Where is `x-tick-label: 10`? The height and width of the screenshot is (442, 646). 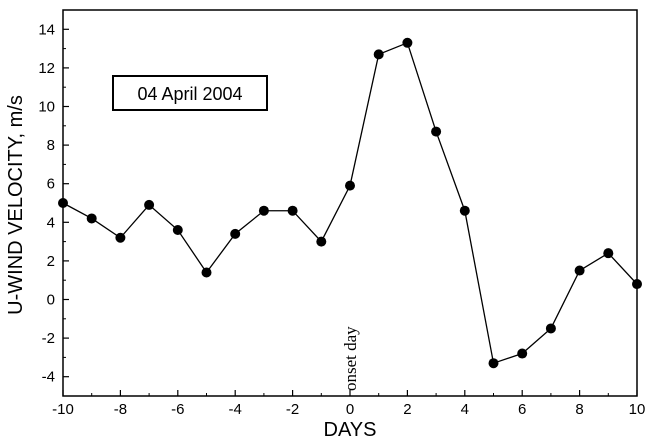 x-tick-label: 10 is located at coordinates (637, 409).